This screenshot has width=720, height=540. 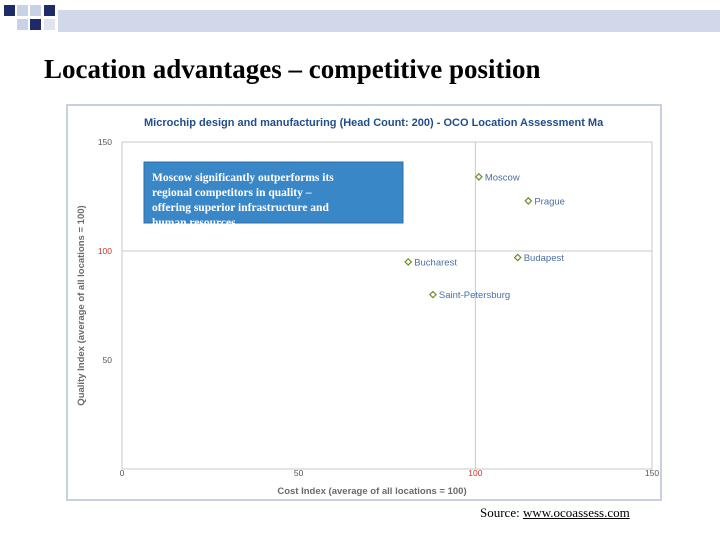 I want to click on annotation-box, so click(x=273, y=192).